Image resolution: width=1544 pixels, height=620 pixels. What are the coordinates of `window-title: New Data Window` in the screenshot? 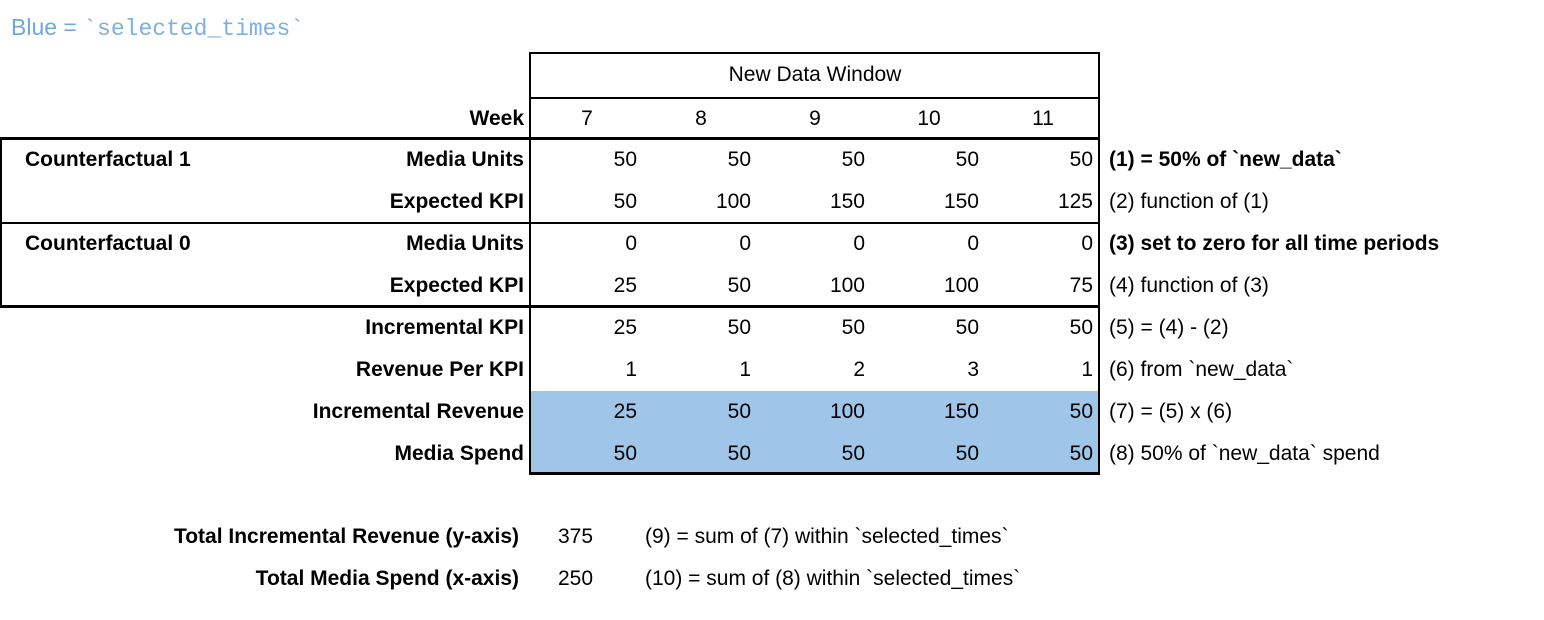 It's located at (815, 74).